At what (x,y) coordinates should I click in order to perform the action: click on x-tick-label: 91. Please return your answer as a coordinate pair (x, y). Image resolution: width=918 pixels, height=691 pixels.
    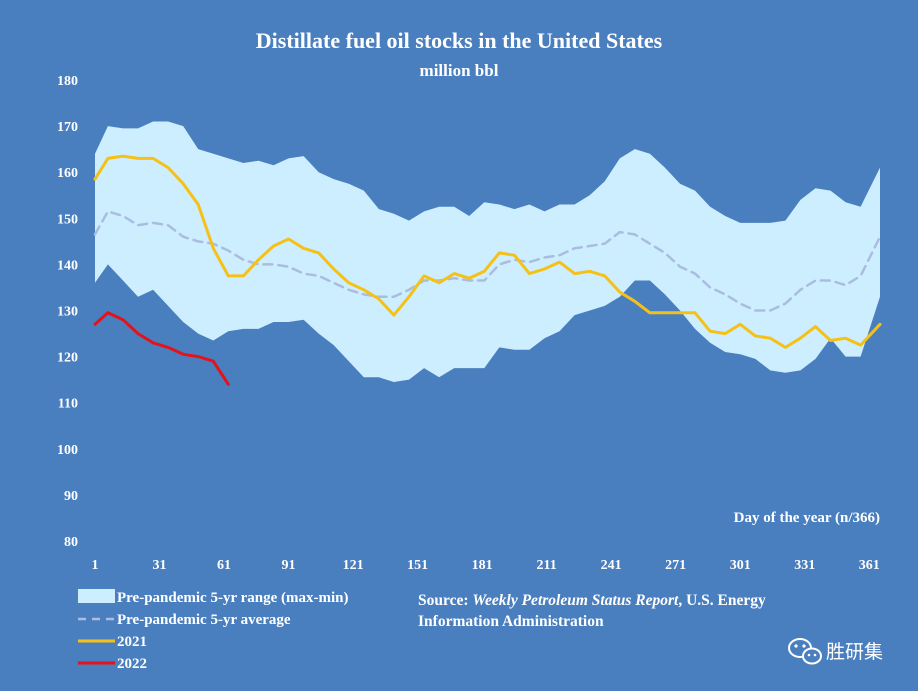
    Looking at the image, I should click on (289, 565).